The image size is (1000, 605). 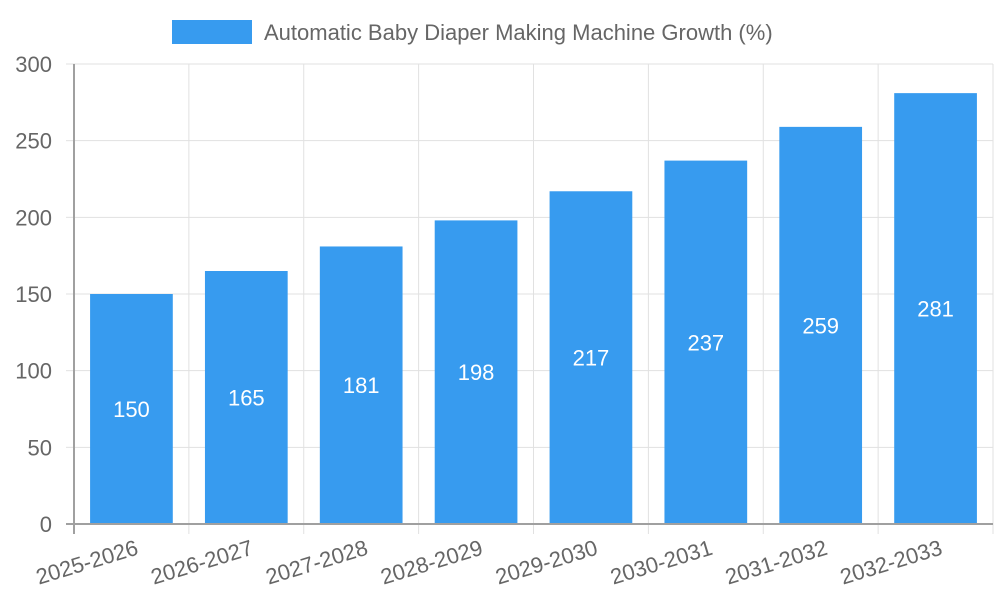 I want to click on bar-value-label: 217, so click(x=591, y=358).